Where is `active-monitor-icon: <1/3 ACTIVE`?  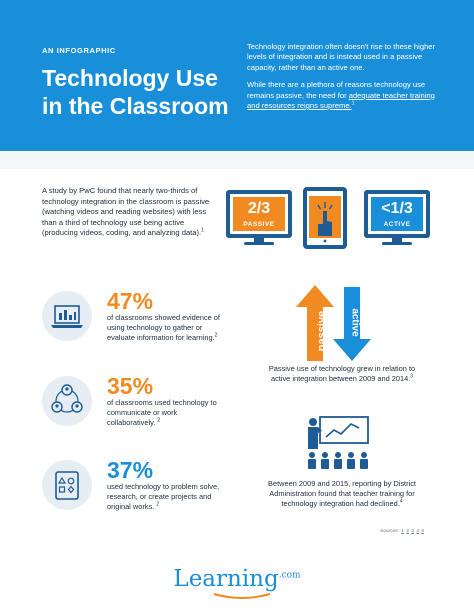
active-monitor-icon: <1/3 ACTIVE is located at coordinates (397, 214).